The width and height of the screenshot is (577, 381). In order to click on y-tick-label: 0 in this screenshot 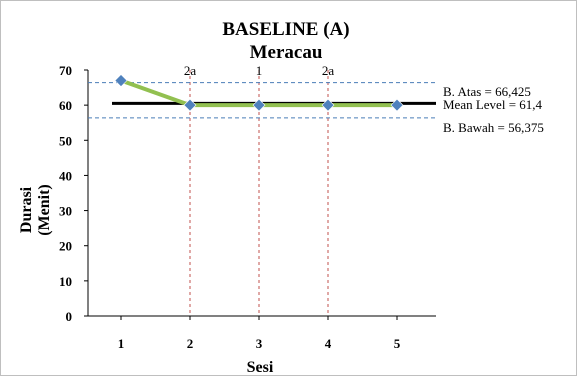, I will do `click(69, 316)`.